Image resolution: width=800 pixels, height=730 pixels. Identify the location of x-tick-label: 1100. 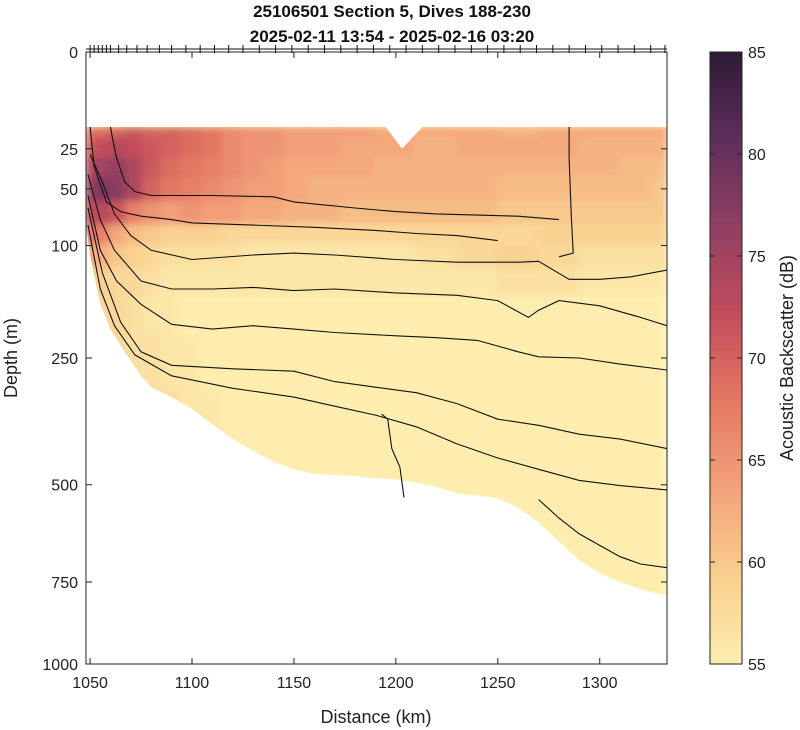
(192, 683).